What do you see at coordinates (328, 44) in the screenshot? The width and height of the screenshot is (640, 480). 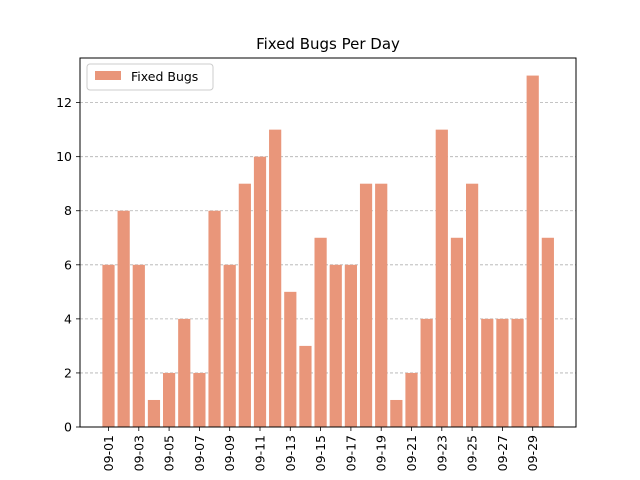 I see `chart-title: Fixed Bugs Per Day` at bounding box center [328, 44].